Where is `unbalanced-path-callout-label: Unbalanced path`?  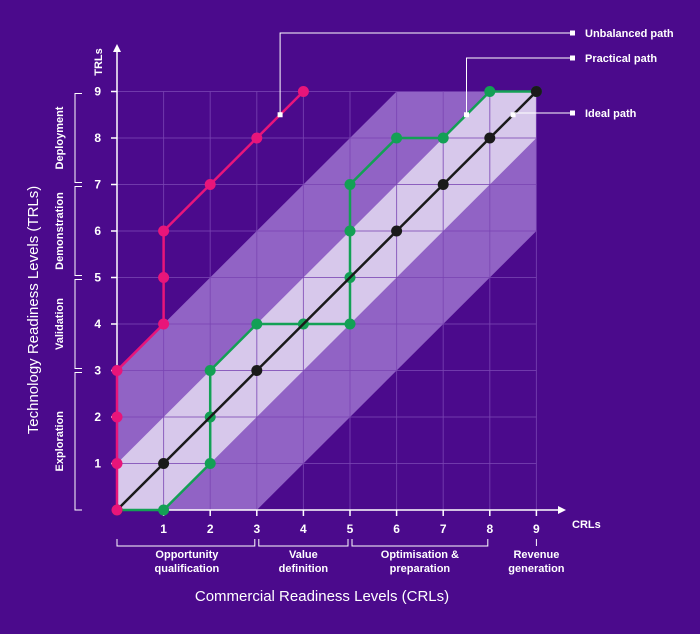 unbalanced-path-callout-label: Unbalanced path is located at coordinates (629, 34).